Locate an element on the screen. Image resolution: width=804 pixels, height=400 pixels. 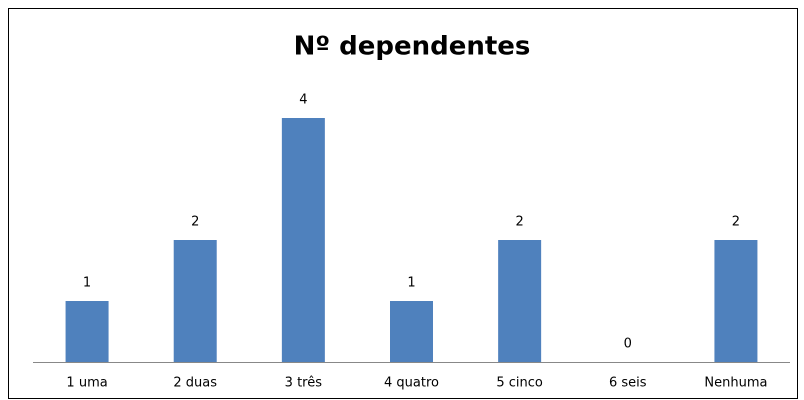
chart-title: Nº dependentes is located at coordinates (412, 47).